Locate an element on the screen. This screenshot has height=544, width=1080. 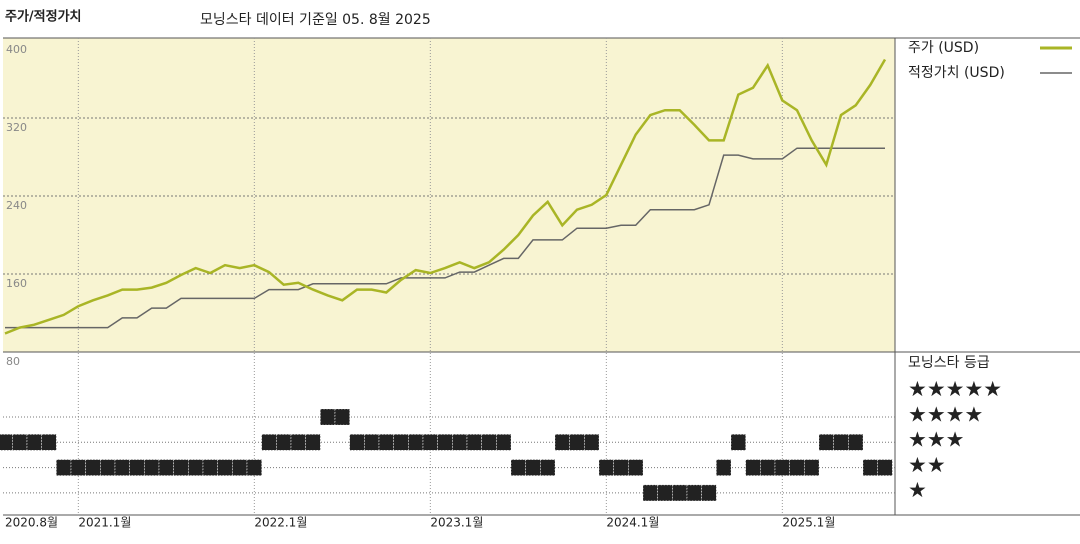
x-tick-label: 2021.1월 is located at coordinates (104, 523).